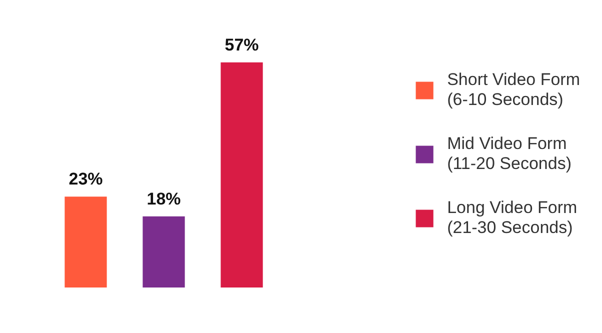 The width and height of the screenshot is (602, 333). What do you see at coordinates (513, 90) in the screenshot?
I see `legend-label: Short Video Form (6-10 Seconds)` at bounding box center [513, 90].